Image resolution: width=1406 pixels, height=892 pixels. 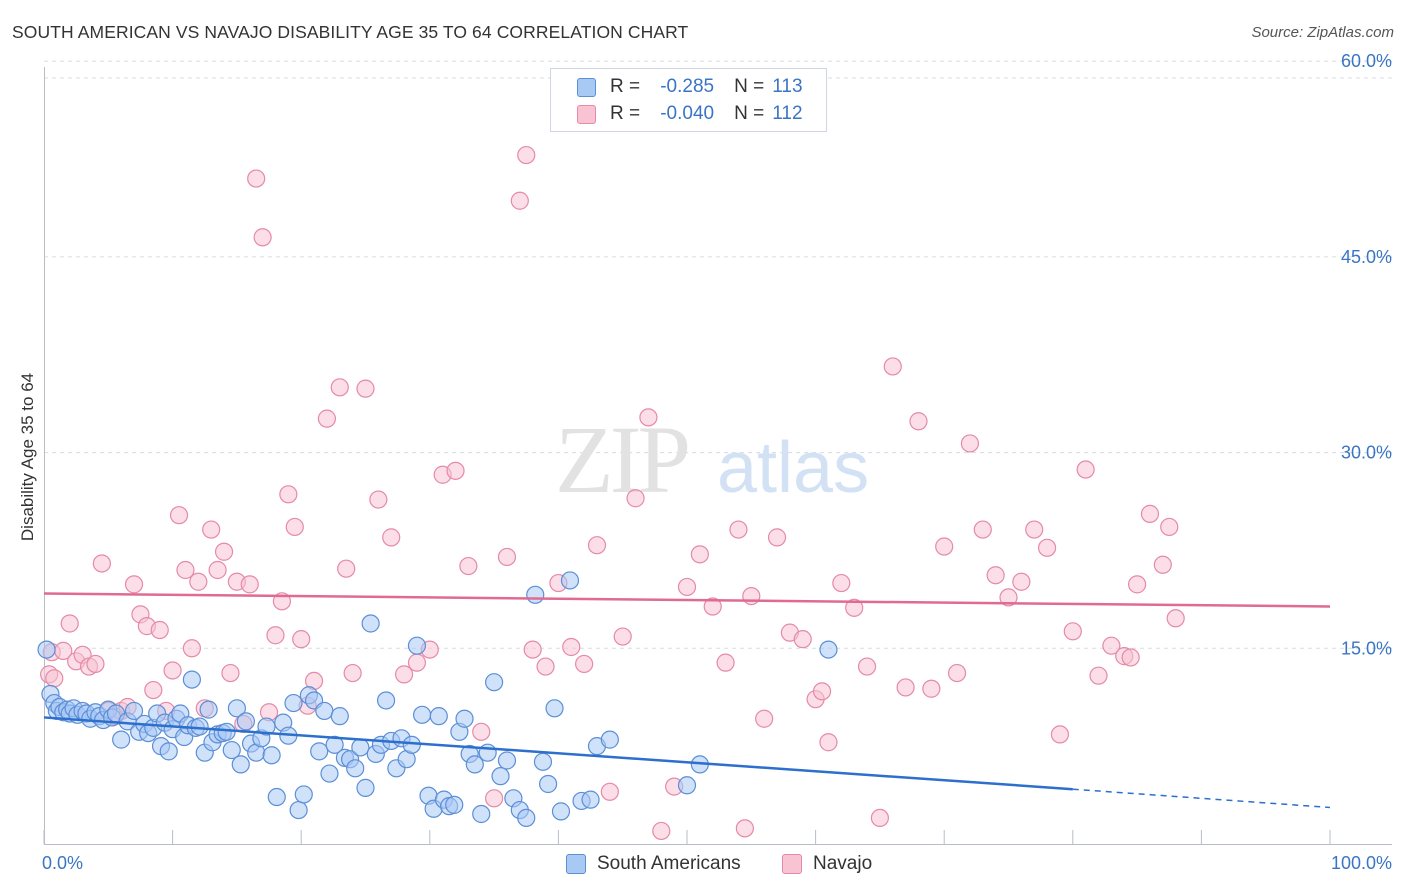 What do you see at coordinates (787, 113) in the screenshot?
I see `legend-n-value: 112` at bounding box center [787, 113].